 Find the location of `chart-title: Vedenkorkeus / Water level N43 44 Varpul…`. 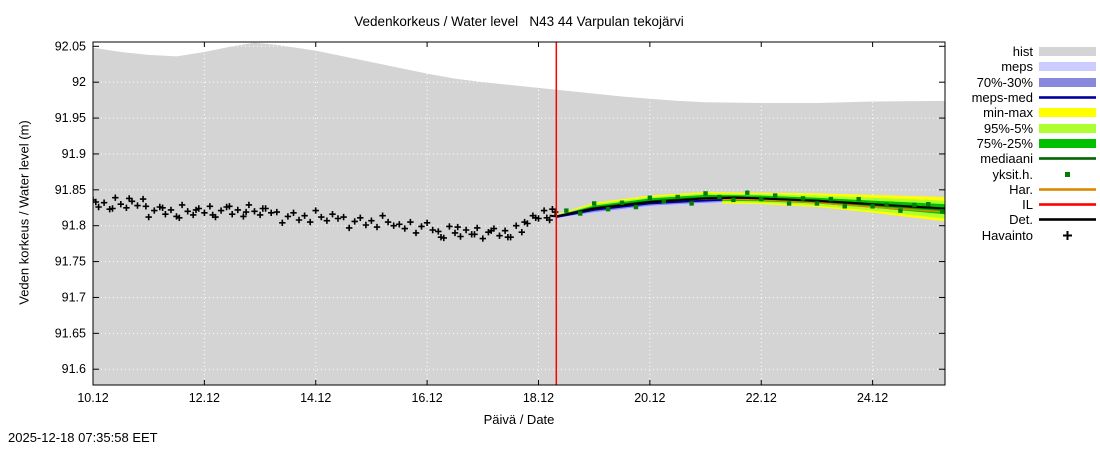

chart-title: Vedenkorkeus / Water level N43 44 Varpul… is located at coordinates (519, 21).